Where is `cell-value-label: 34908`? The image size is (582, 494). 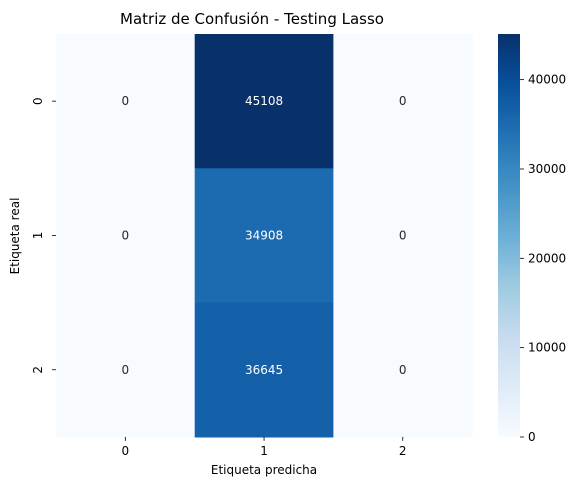
cell-value-label: 34908 is located at coordinates (264, 235).